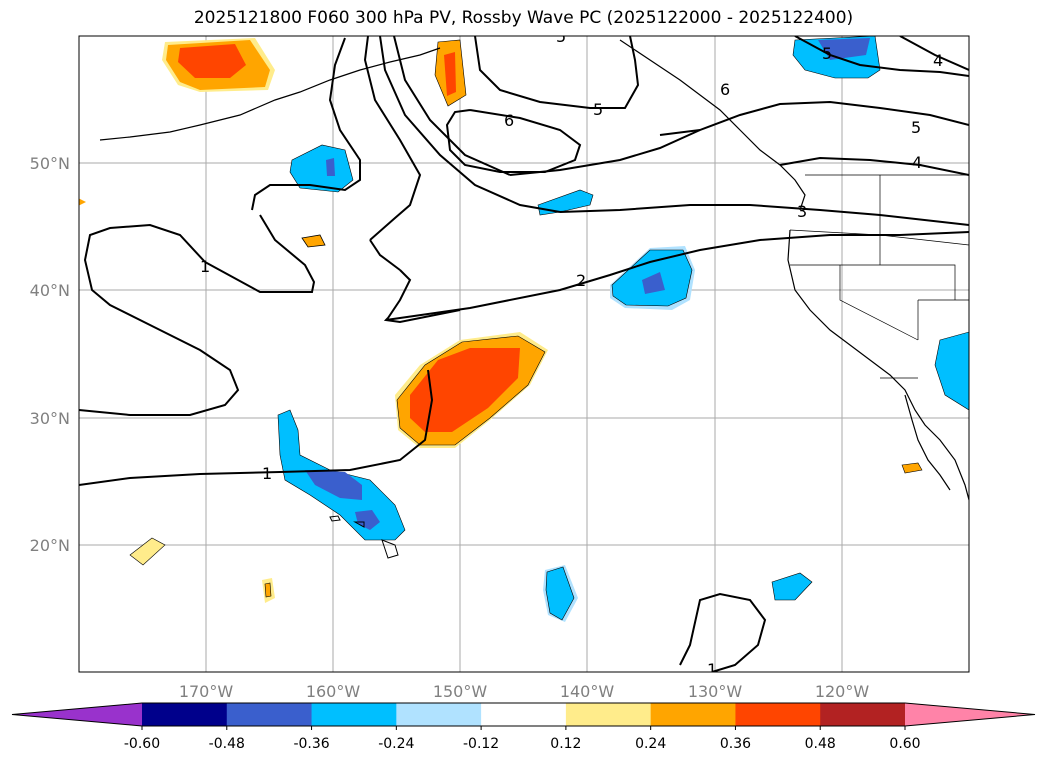 The height and width of the screenshot is (765, 1047). What do you see at coordinates (77, 714) in the screenshot?
I see `colorbar-extend-low` at bounding box center [77, 714].